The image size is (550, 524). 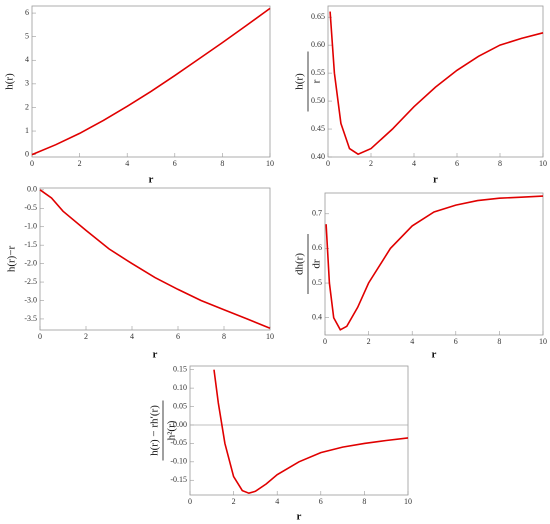 I want to click on y-tick-label: 5, so click(x=27, y=36).